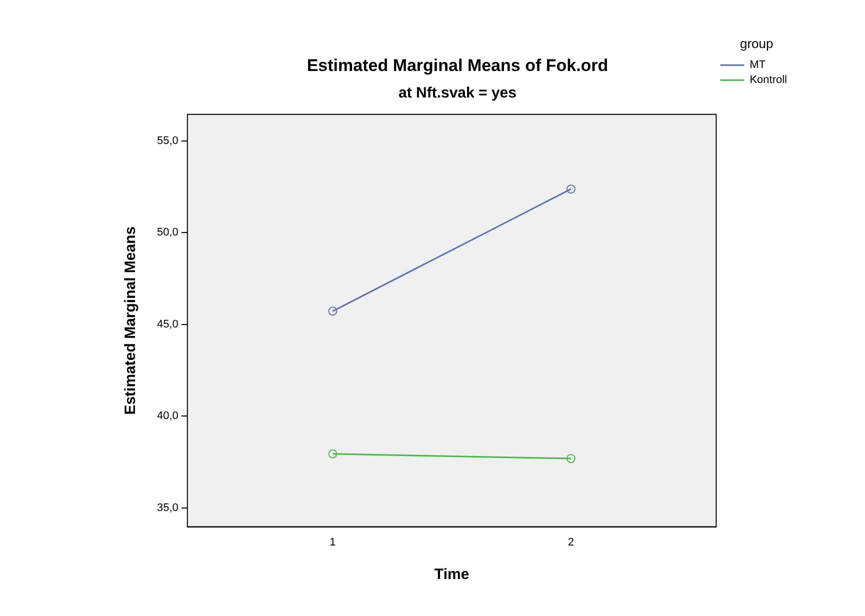 Image resolution: width=865 pixels, height=616 pixels. What do you see at coordinates (167, 140) in the screenshot?
I see `y-tick-label: 55,0` at bounding box center [167, 140].